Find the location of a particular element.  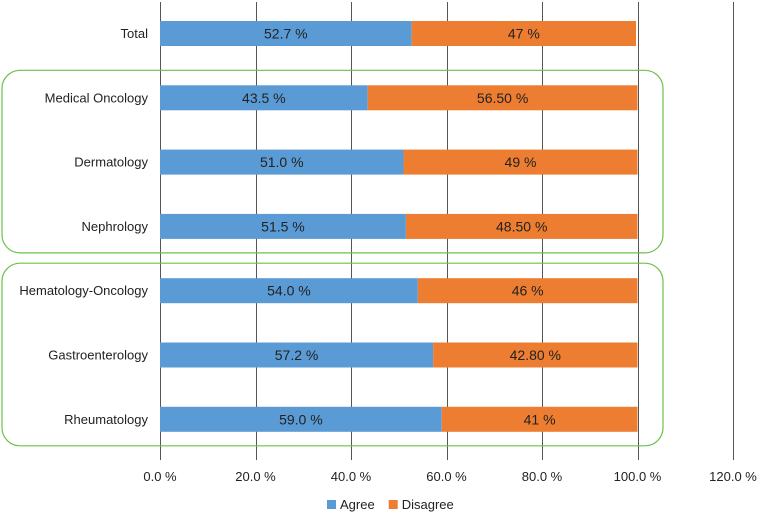

bar-disagree-dermatology is located at coordinates (520, 162).